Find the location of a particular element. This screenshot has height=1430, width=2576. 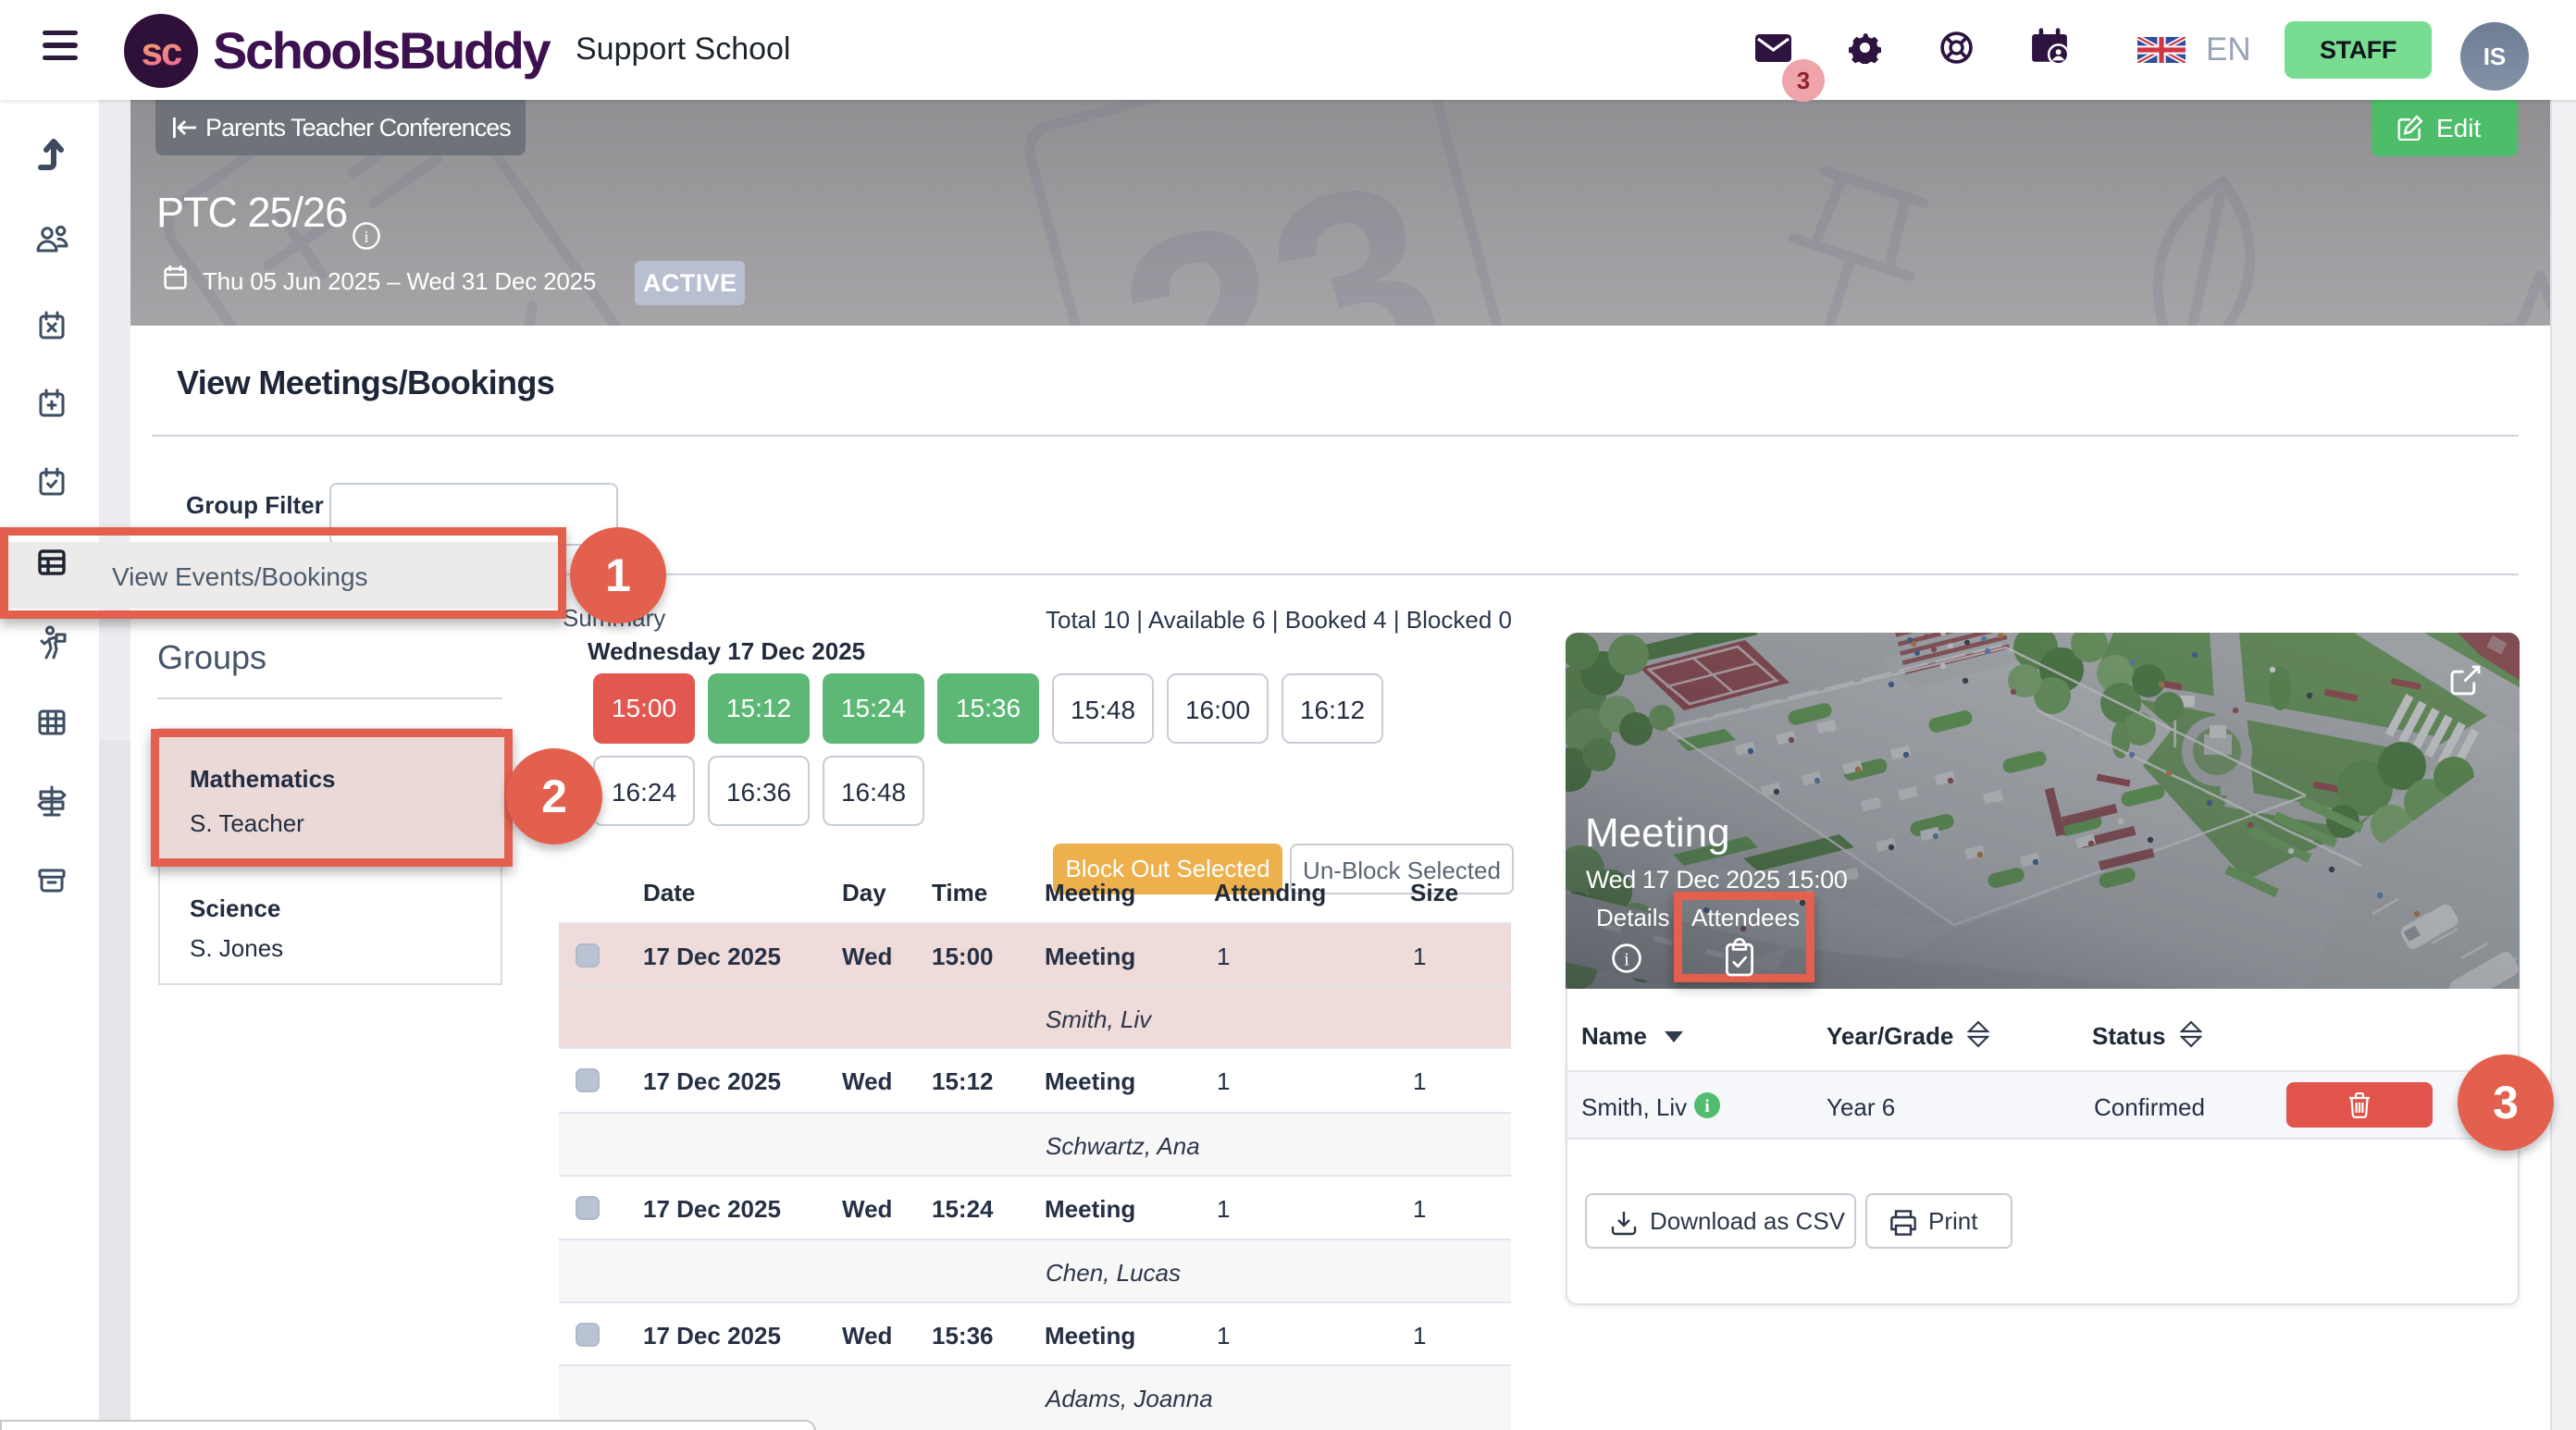

svg-text: 23 is located at coordinates (1281, 222).